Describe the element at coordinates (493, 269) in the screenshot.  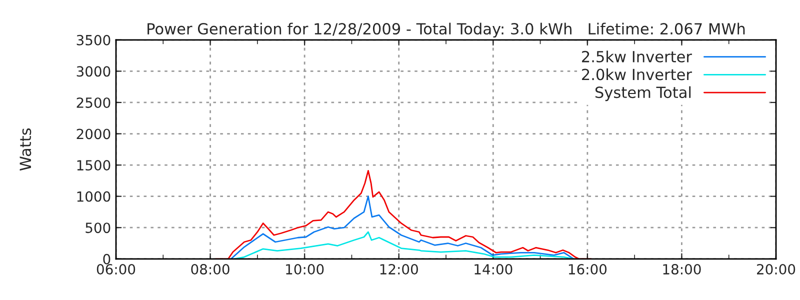
I see `x-tick-label: 14:00` at that location.